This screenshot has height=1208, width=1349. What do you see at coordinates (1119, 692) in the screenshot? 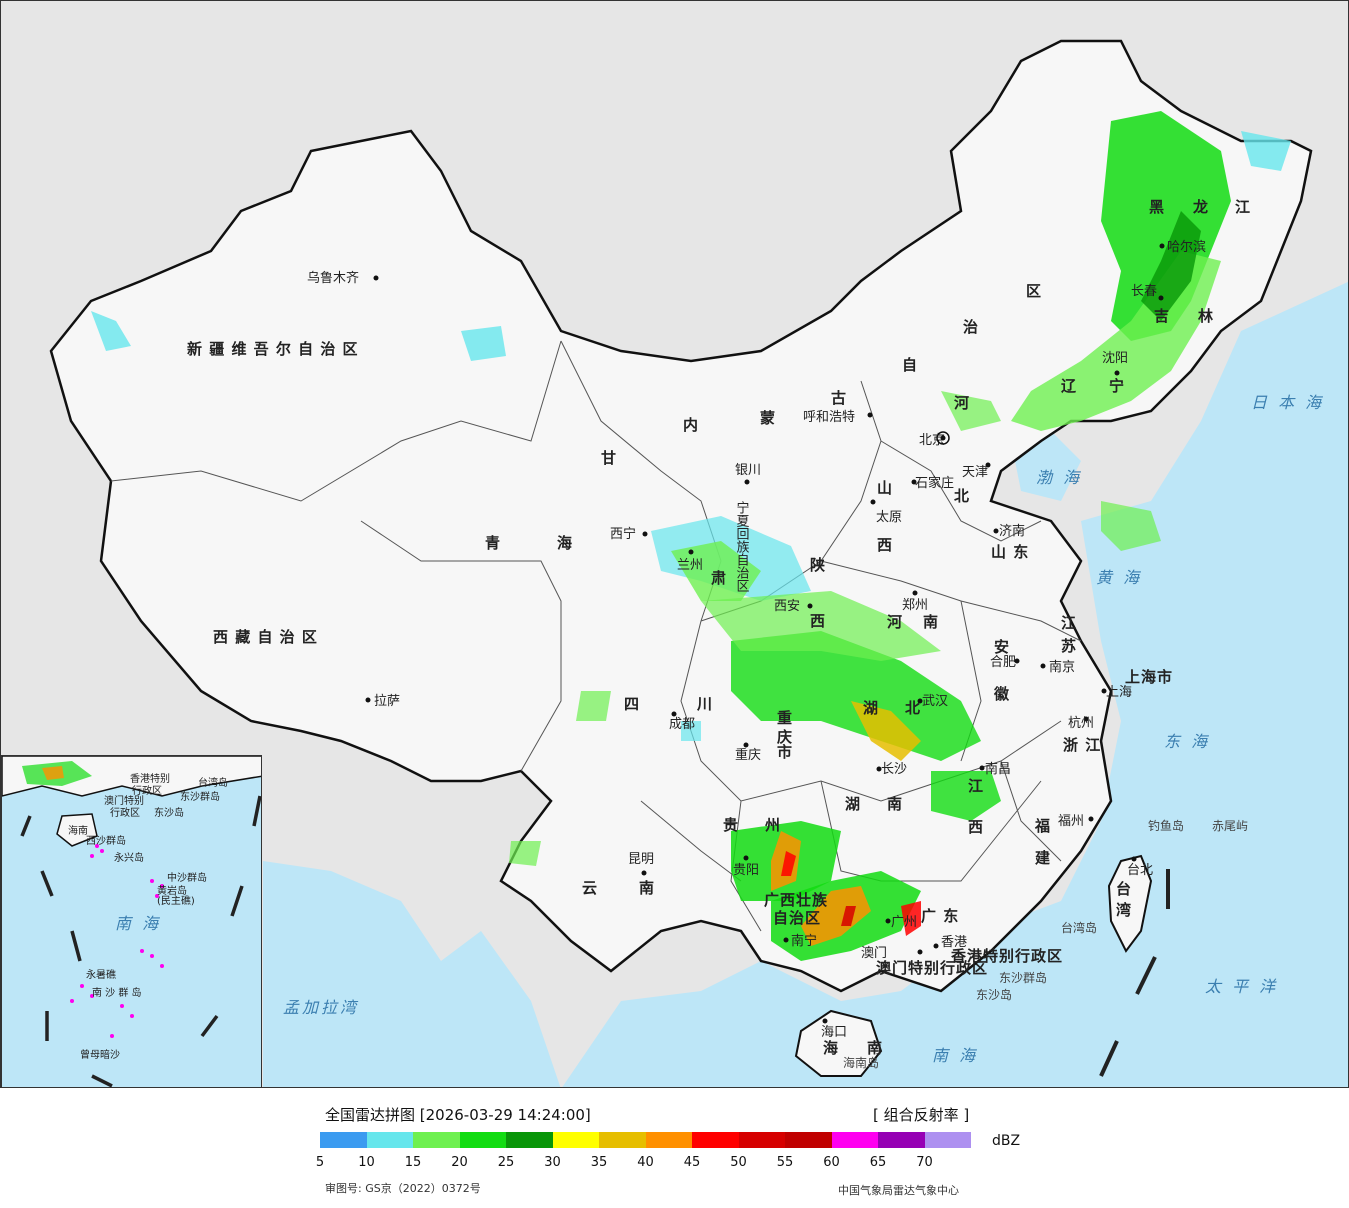
I see `city-label: 上海` at bounding box center [1119, 692].